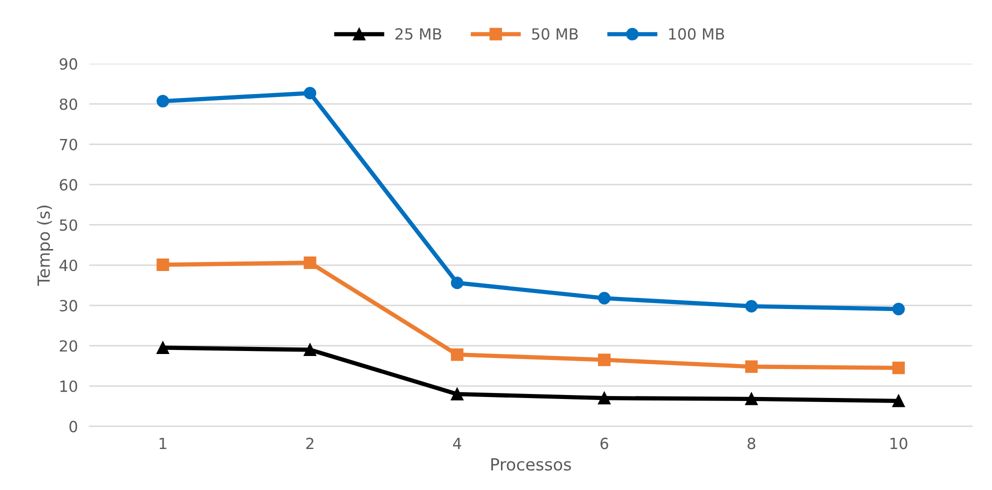 This screenshot has width=992, height=490. What do you see at coordinates (69, 386) in the screenshot?
I see `y-tick-label: 10` at bounding box center [69, 386].